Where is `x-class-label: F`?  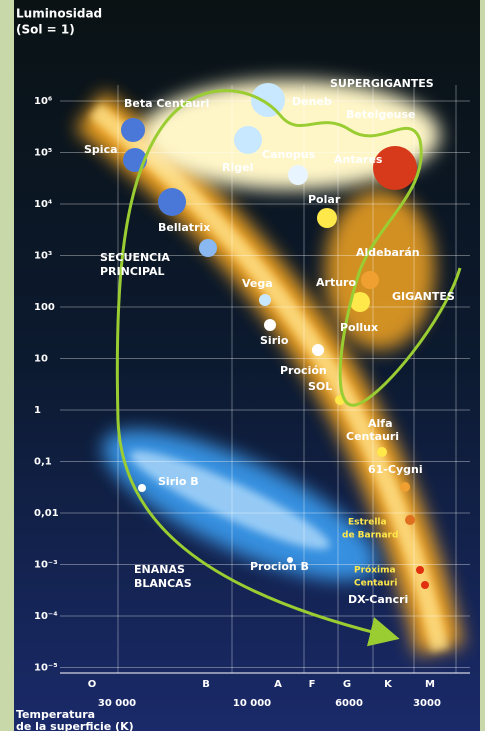
x-class-label: F is located at coordinates (312, 684).